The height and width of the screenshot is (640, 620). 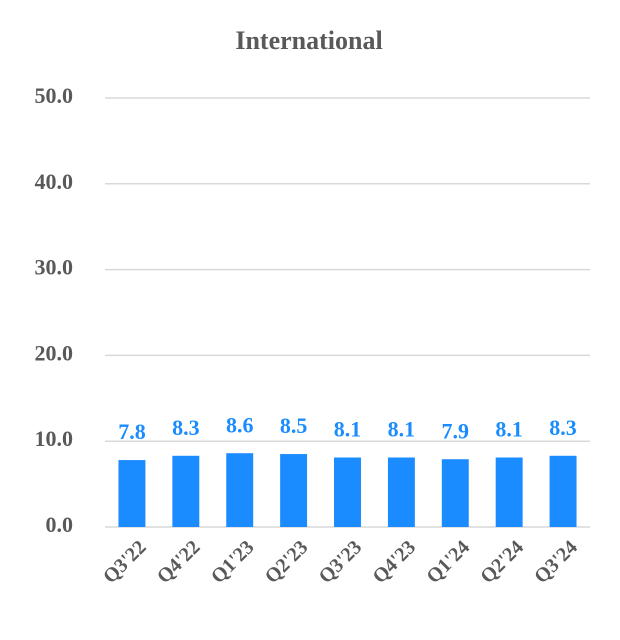 What do you see at coordinates (448, 562) in the screenshot?
I see `x-tick-label: Q1'24` at bounding box center [448, 562].